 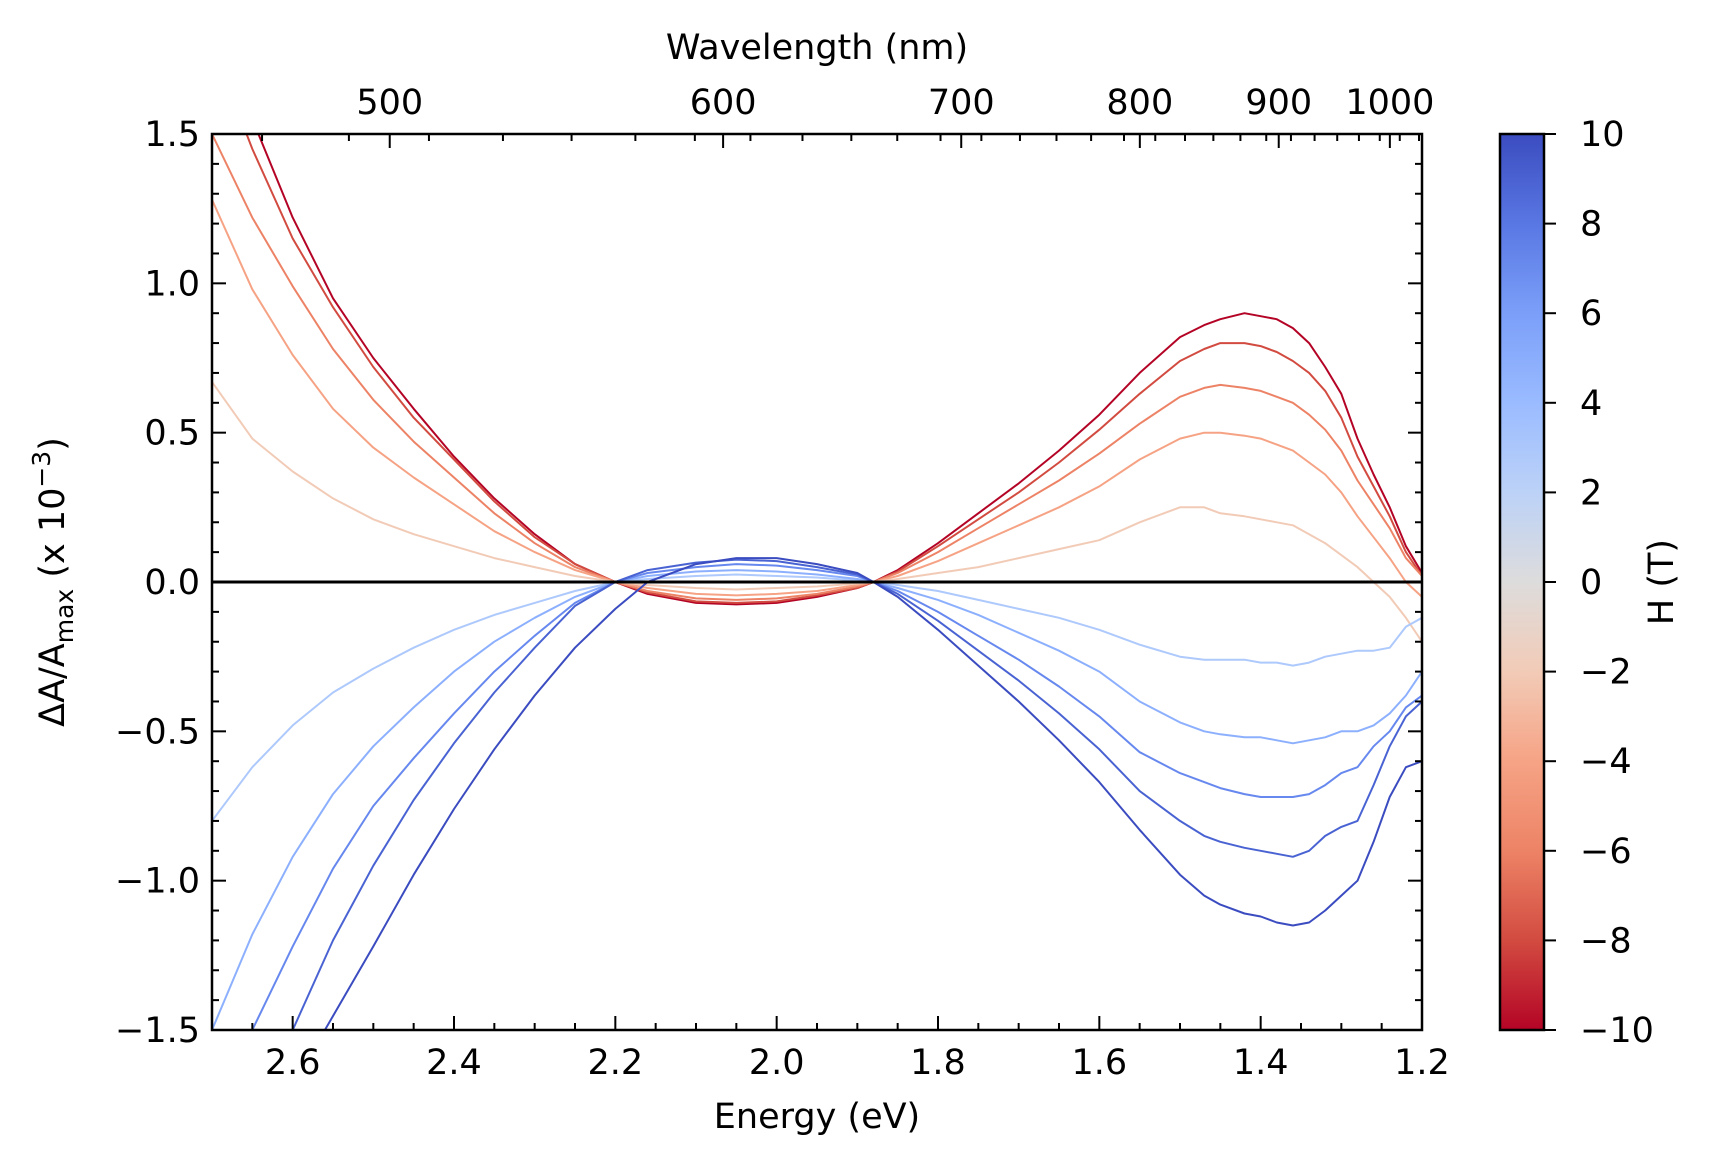 What do you see at coordinates (172, 135) in the screenshot?
I see `y-tick-label: 1.5` at bounding box center [172, 135].